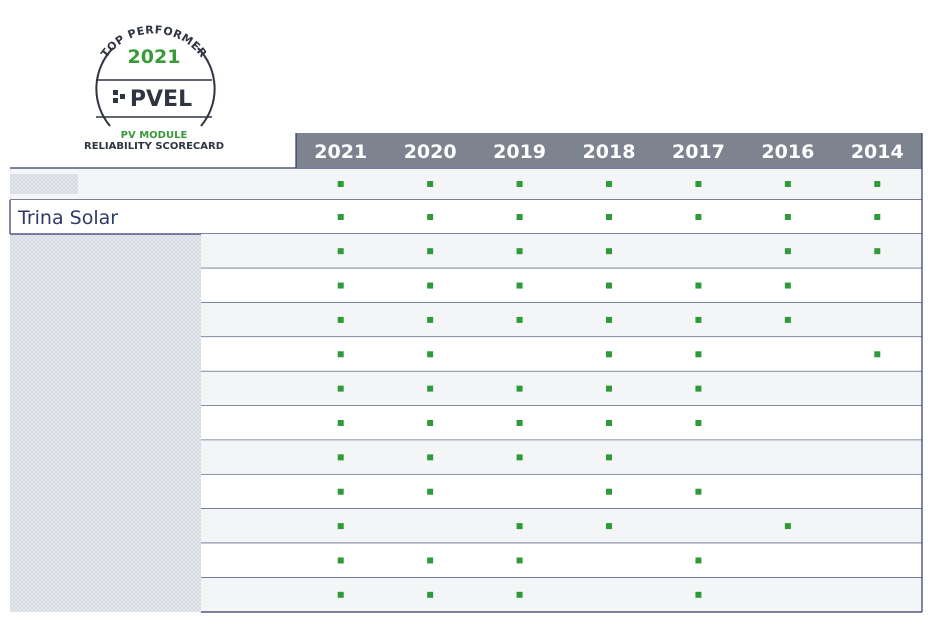  What do you see at coordinates (154, 146) in the screenshot?
I see `badge-line2: RELIABILITY SCORECARD` at bounding box center [154, 146].